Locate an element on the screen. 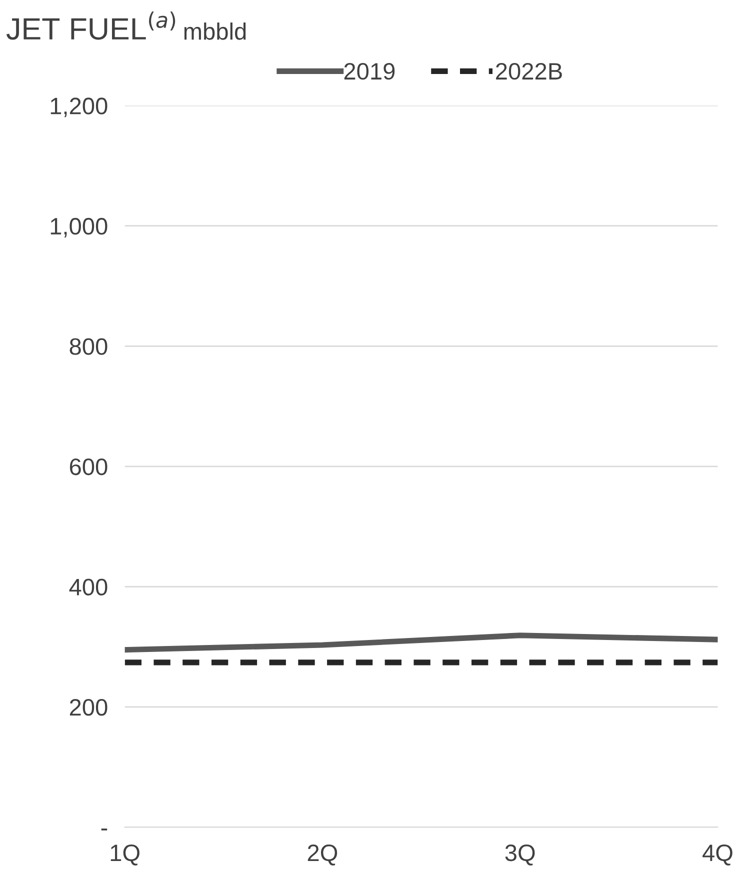  legend-label: 2022B is located at coordinates (529, 71).